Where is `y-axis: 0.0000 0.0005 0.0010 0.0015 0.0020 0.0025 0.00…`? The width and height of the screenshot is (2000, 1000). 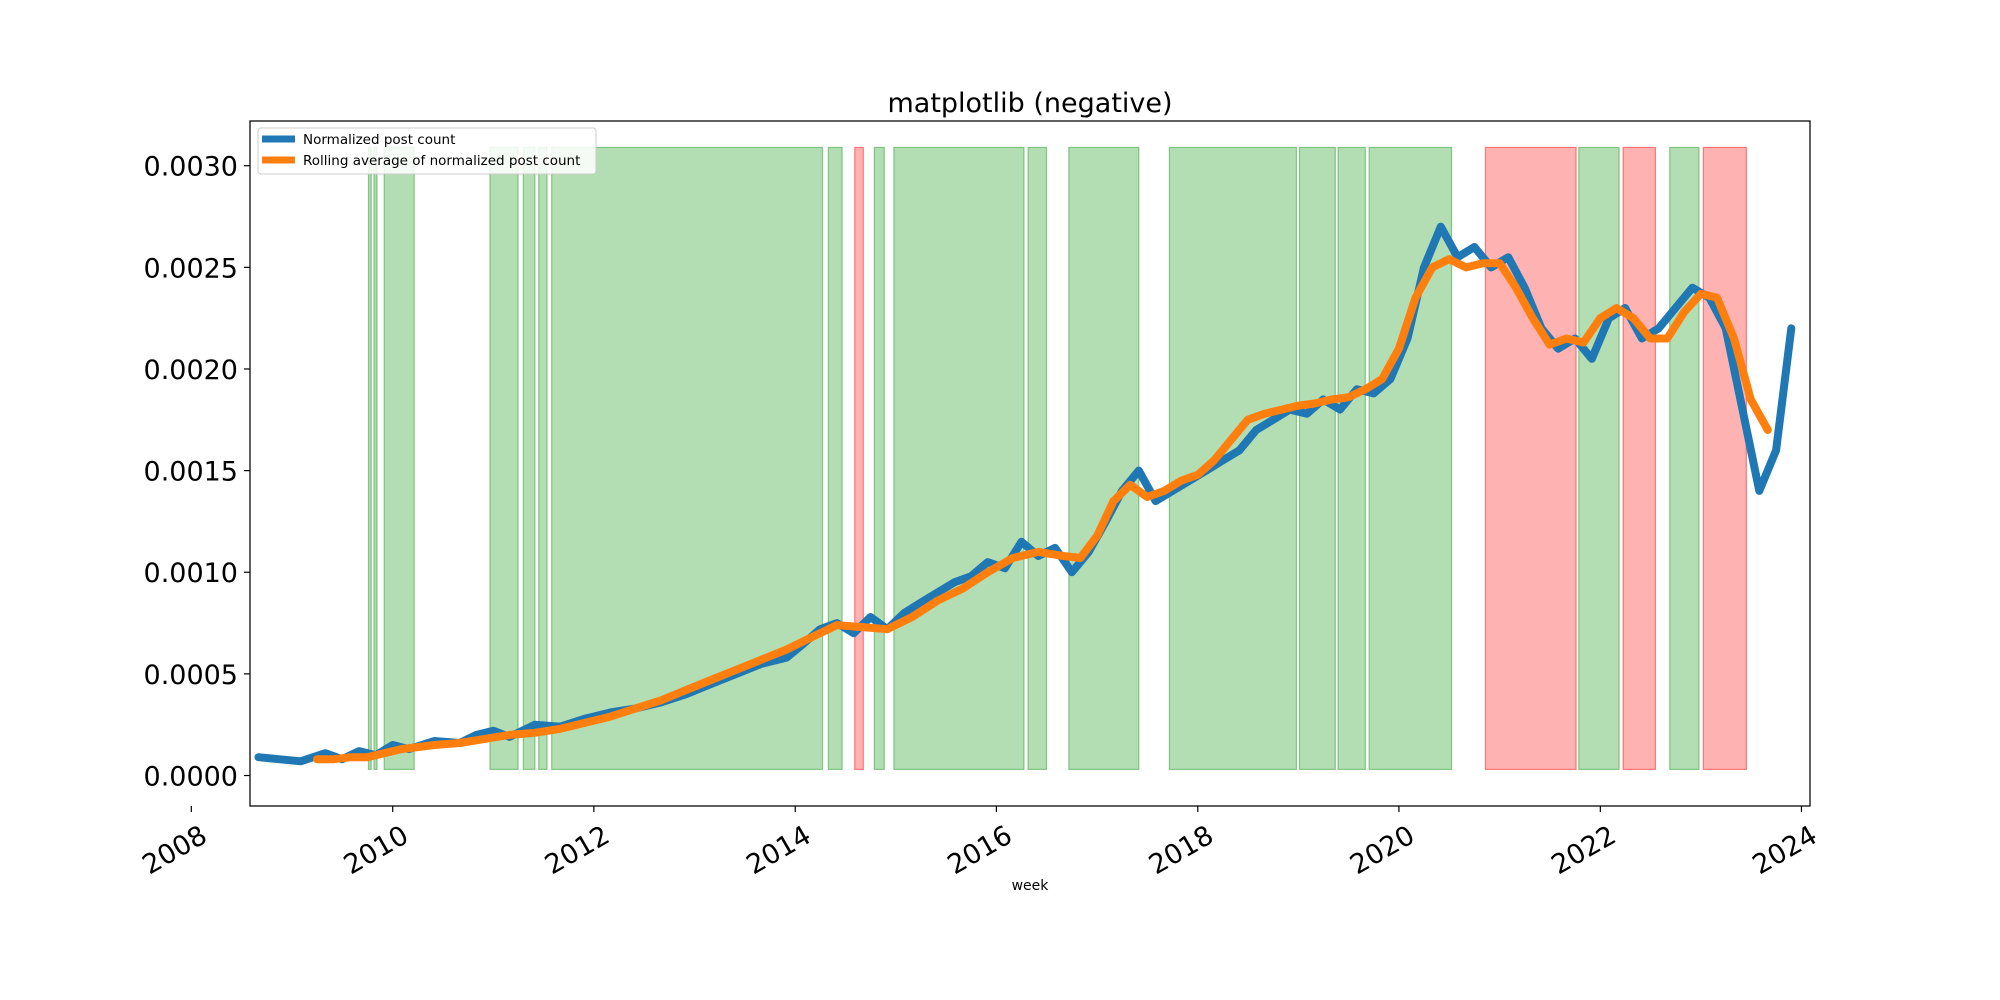 y-axis: 0.0000 0.0005 0.0010 0.0015 0.0020 0.0025 0.00… is located at coordinates (197, 472).